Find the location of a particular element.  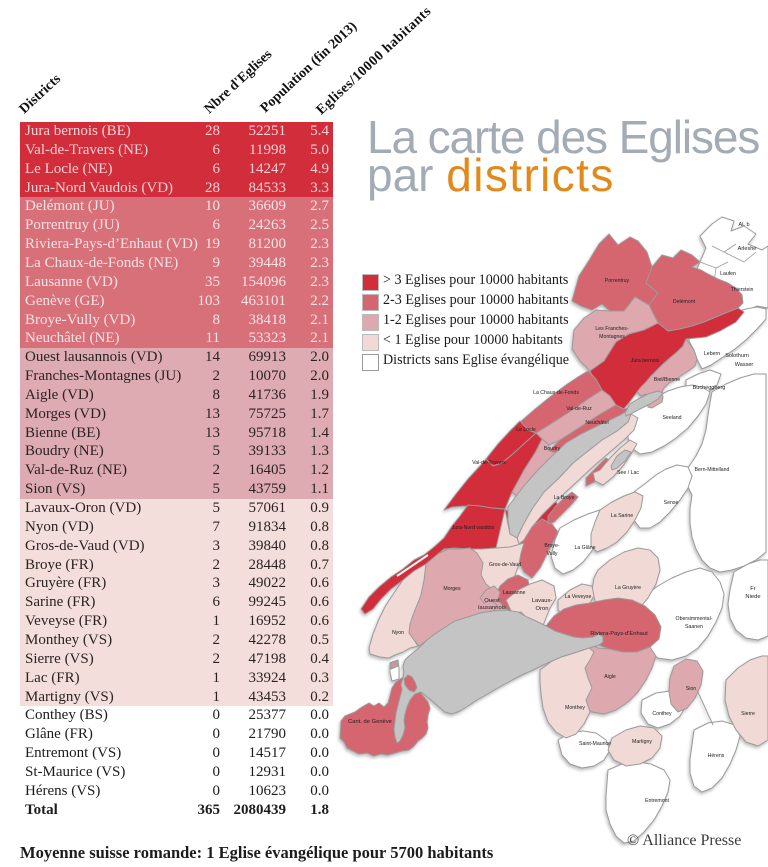

svg-text: Porrentruy is located at coordinates (617, 281).